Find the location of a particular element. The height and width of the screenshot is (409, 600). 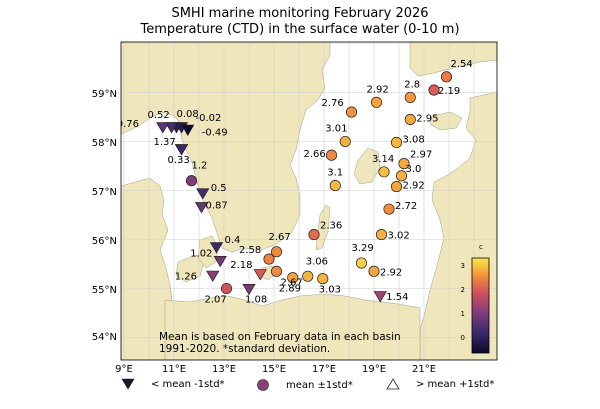

note-line-2: 1991-2020. *standard deviation. is located at coordinates (245, 349).